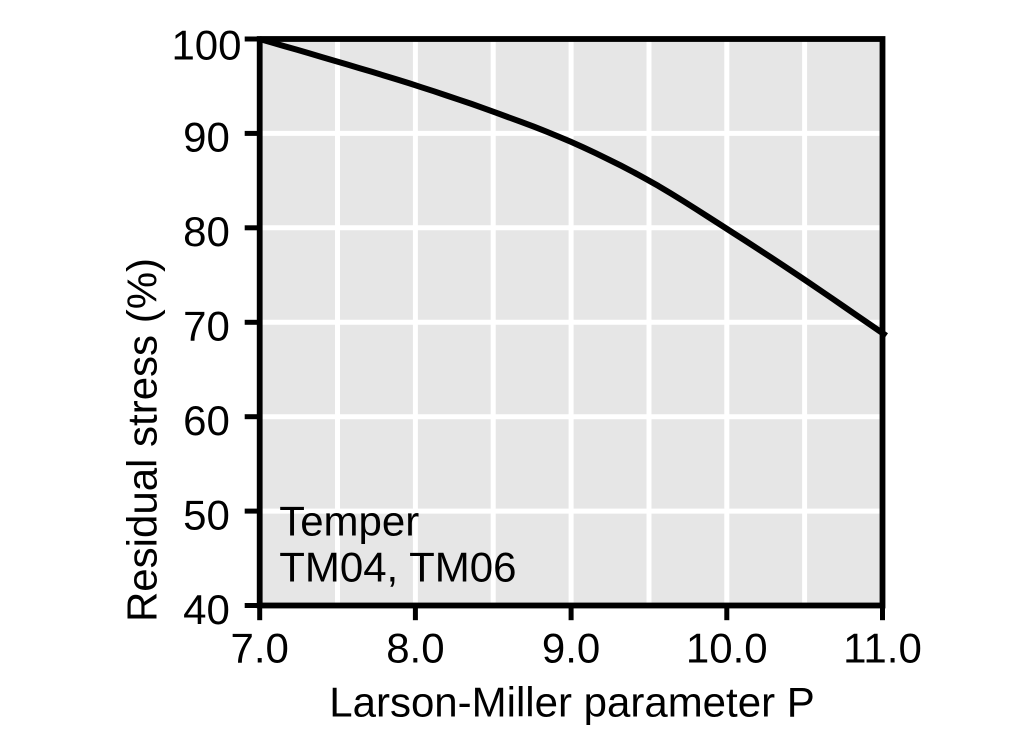 The width and height of the screenshot is (1024, 752). What do you see at coordinates (415, 647) in the screenshot?
I see `svg-text: 8.0` at bounding box center [415, 647].